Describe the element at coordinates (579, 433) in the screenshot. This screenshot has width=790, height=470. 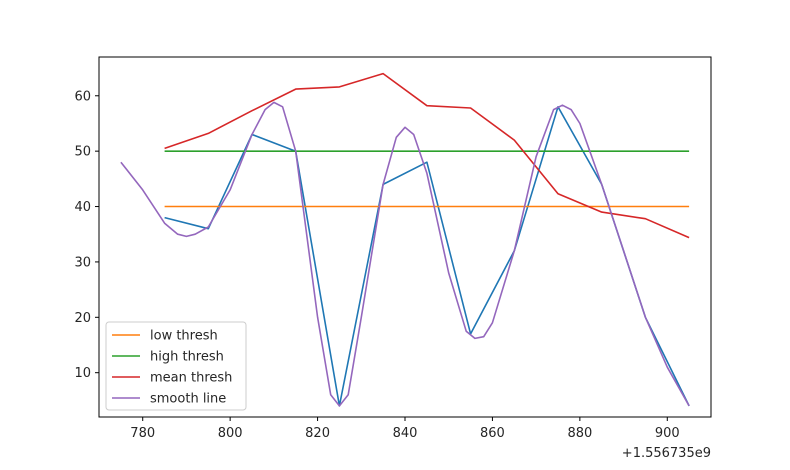
I see `x-tick-label: 880` at that location.